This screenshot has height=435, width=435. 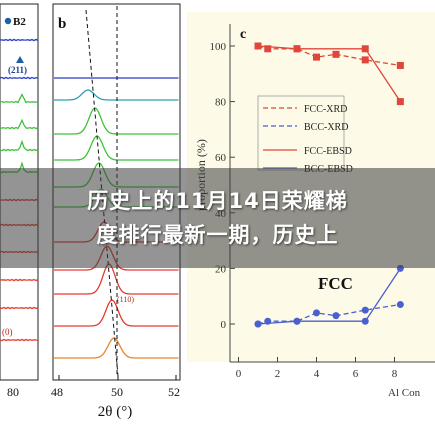 What do you see at coordinates (243, 34) in the screenshot?
I see `panel-c-label: c` at bounding box center [243, 34].